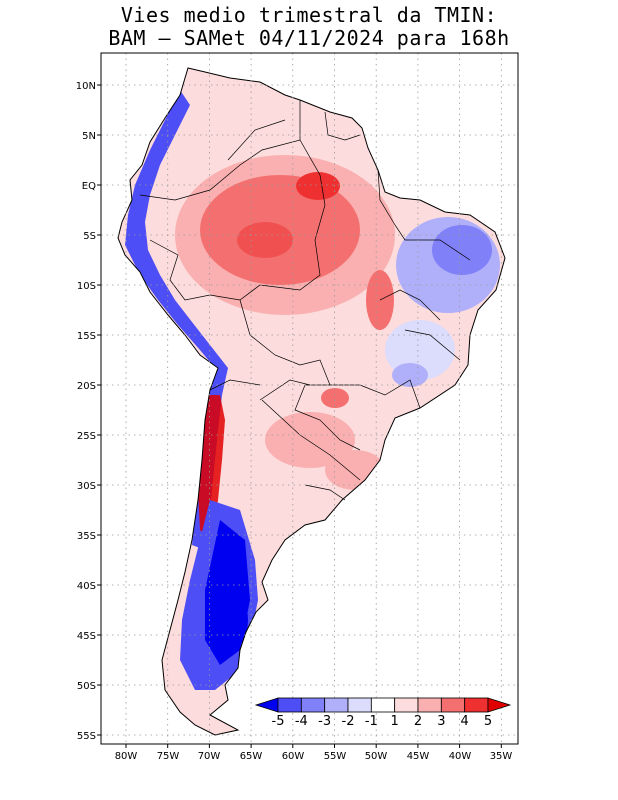  Describe the element at coordinates (465, 721) in the screenshot. I see `colorbar-label: 4` at that location.